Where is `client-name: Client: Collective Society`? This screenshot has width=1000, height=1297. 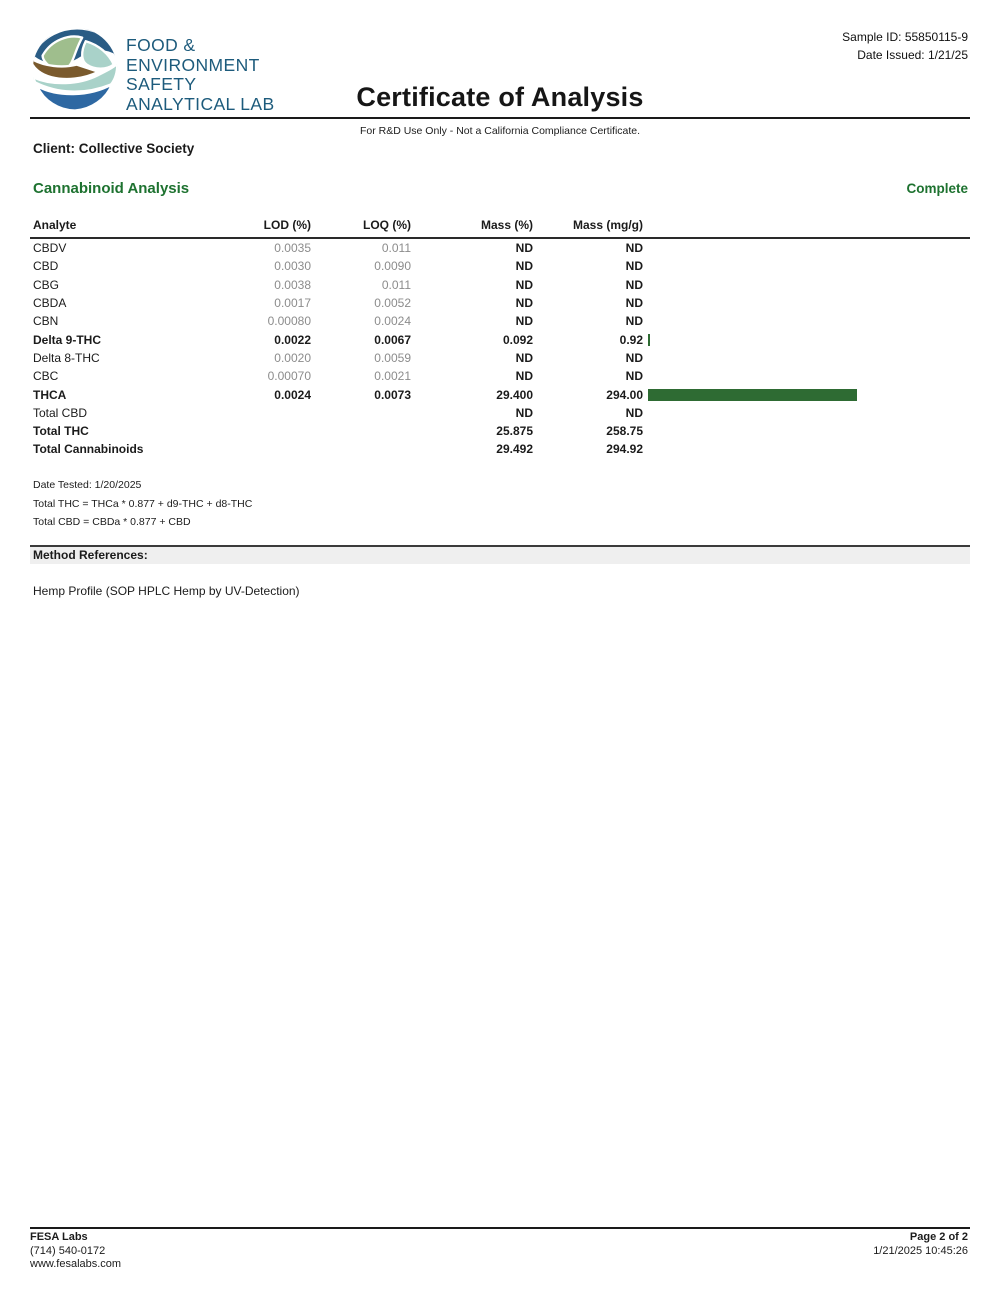
client-name: Client: Collective Society is located at coordinates (114, 148).